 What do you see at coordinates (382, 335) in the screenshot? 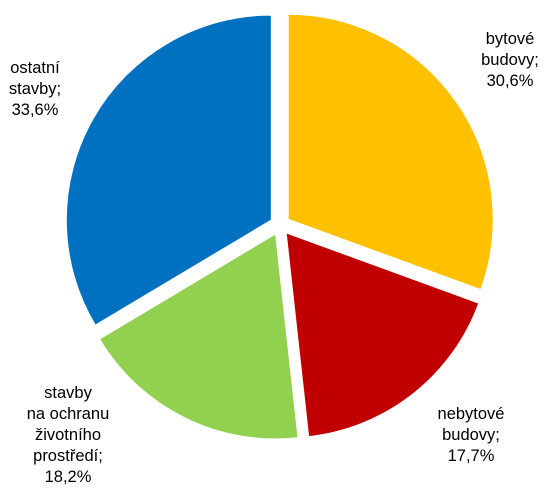
I see `pie-slice-nebytove-budovy` at bounding box center [382, 335].